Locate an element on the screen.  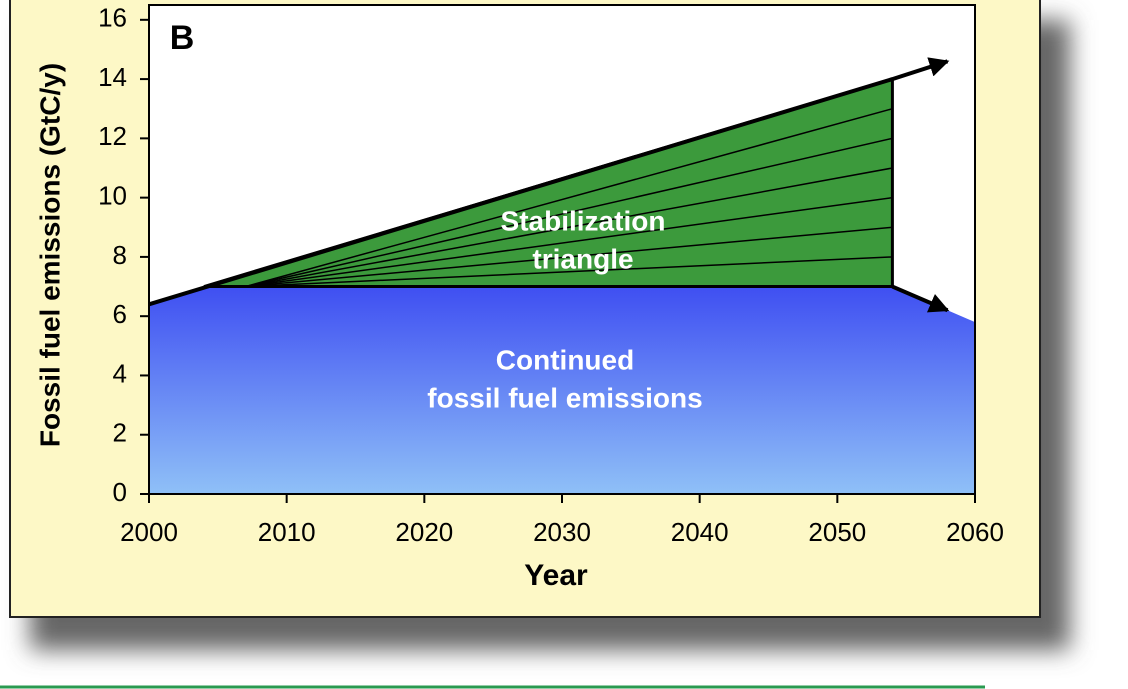
y-tick-label: 14 is located at coordinates (112, 77).